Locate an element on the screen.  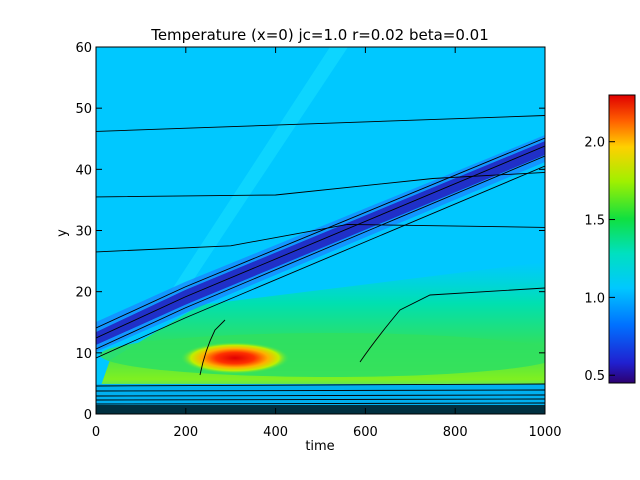
y-tick-label: 20 is located at coordinates (83, 293).